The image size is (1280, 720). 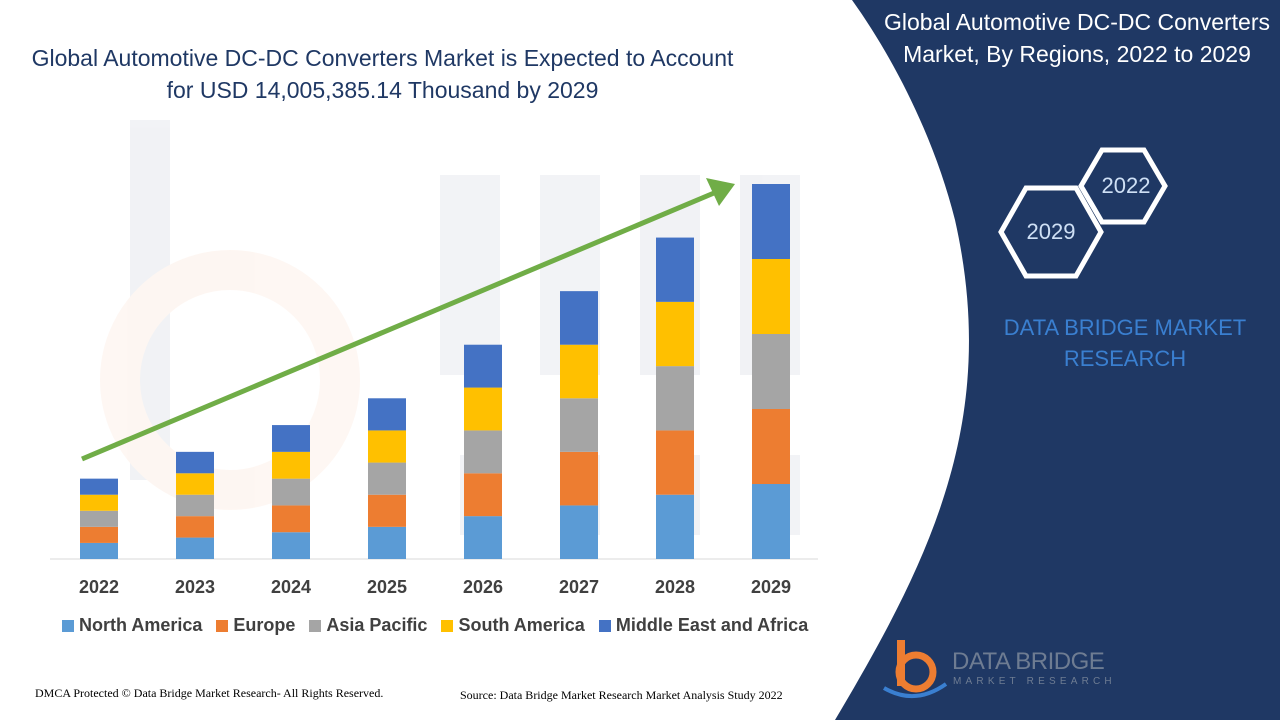 I want to click on x-tick-label: 2026, so click(x=483, y=587).